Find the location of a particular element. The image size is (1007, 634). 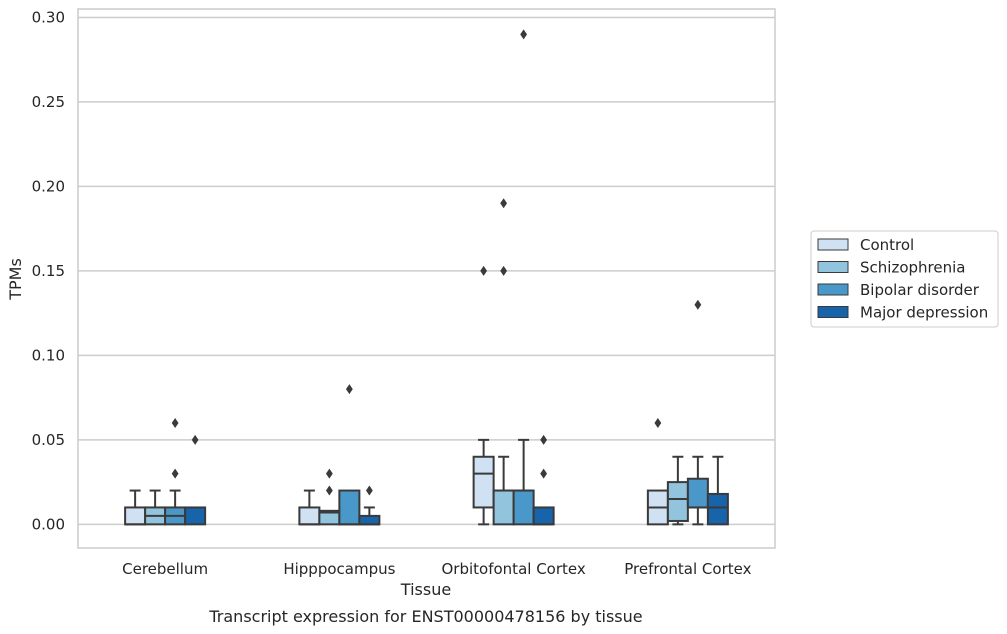

y-tick-label: 0.30 is located at coordinates (48, 17).